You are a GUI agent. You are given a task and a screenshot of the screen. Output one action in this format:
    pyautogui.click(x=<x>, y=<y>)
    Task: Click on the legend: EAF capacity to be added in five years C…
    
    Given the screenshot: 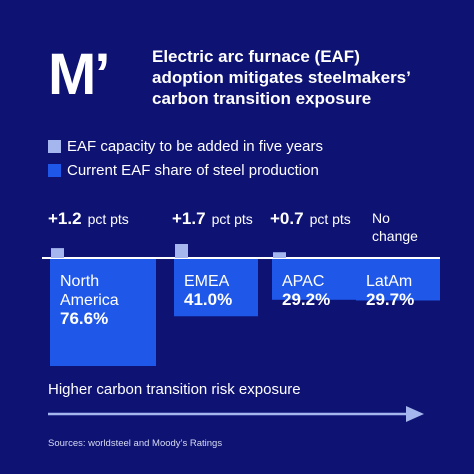 What is the action you would take?
    pyautogui.click(x=185, y=158)
    